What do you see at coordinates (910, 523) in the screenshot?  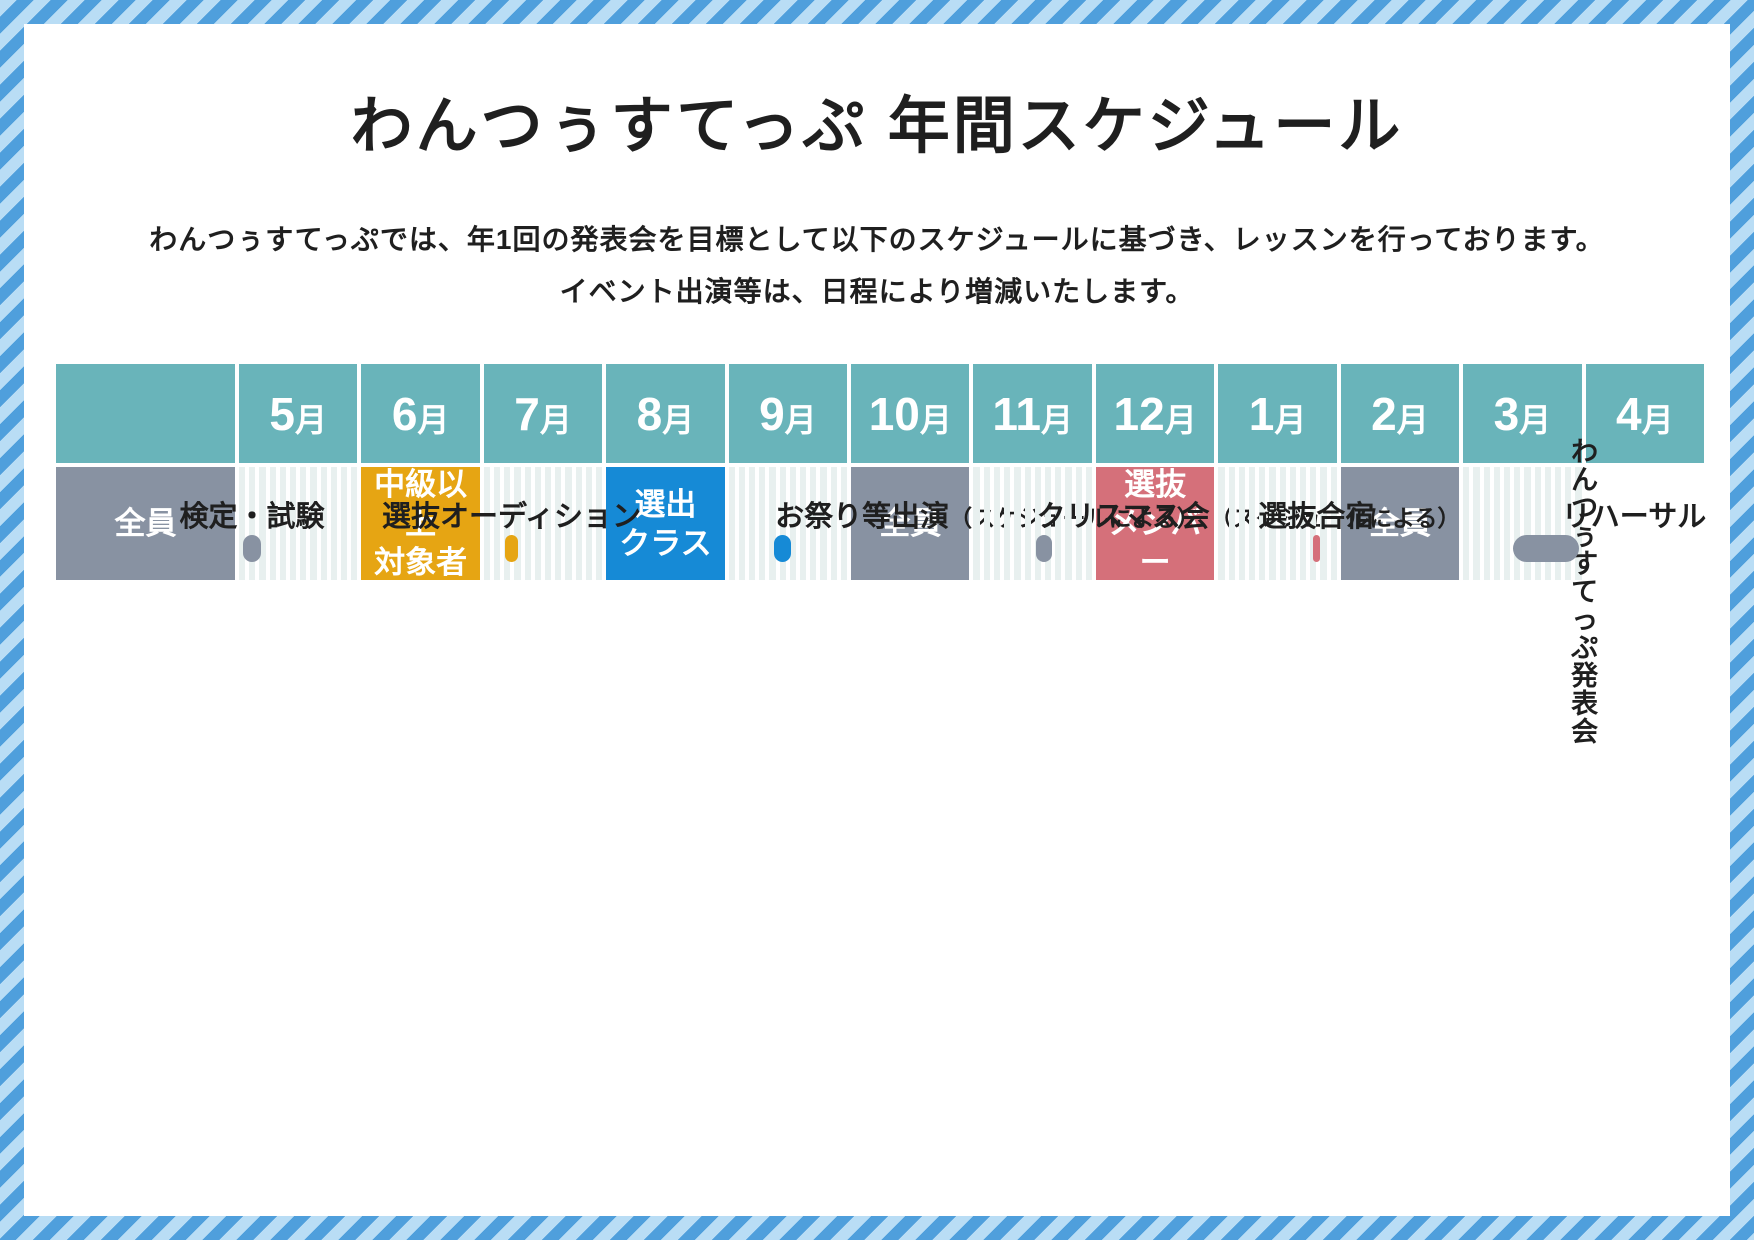 I see `row-group-everyone-2: 全員` at bounding box center [910, 523].